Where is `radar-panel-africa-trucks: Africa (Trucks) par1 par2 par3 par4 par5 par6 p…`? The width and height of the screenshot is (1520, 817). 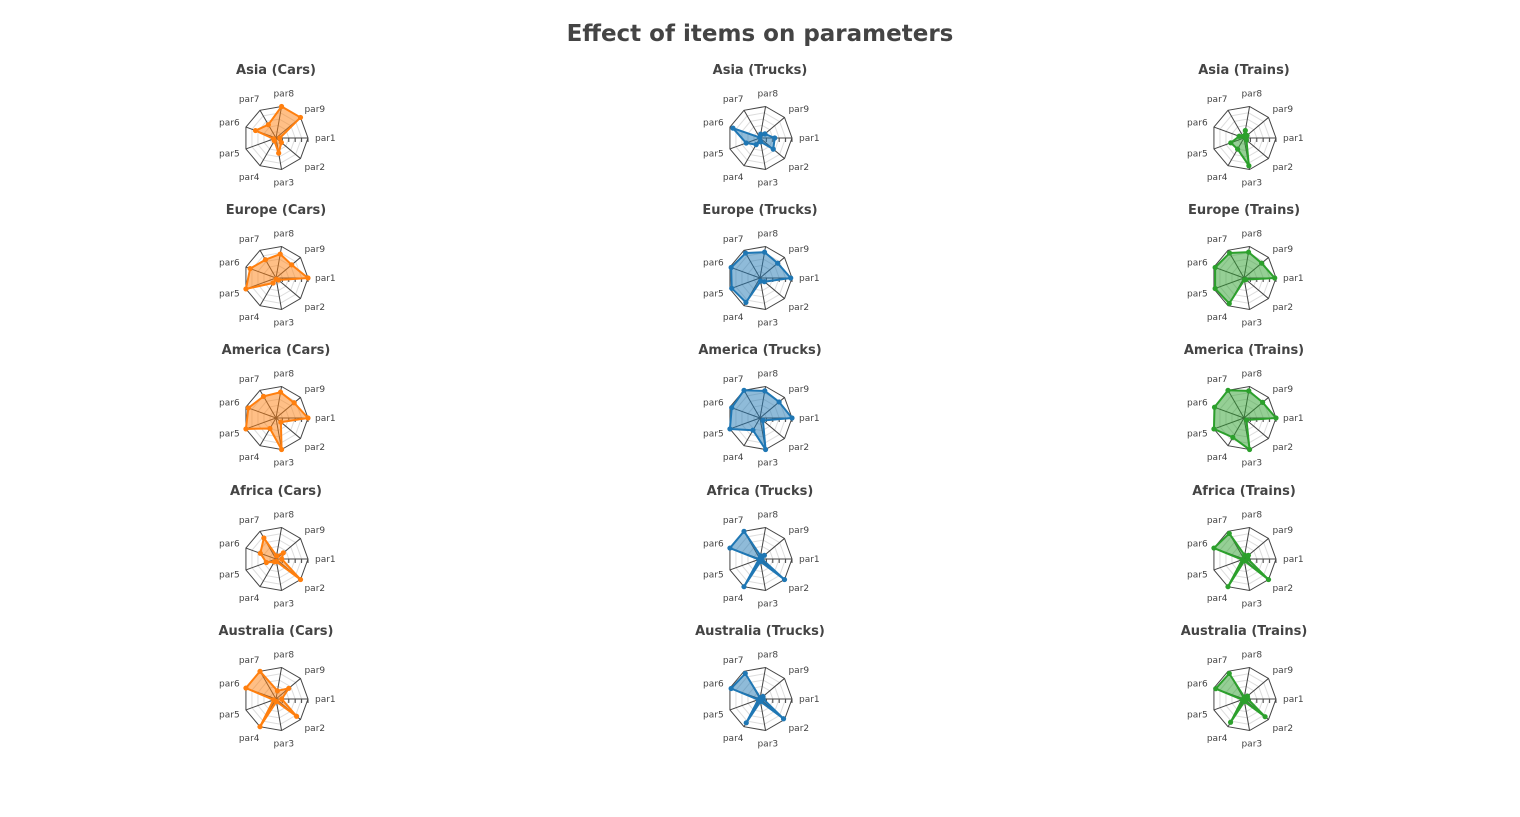
radar-panel-africa-trucks: Africa (Trucks) par1 par2 par3 par4 par5 par6 p… is located at coordinates (761, 546).